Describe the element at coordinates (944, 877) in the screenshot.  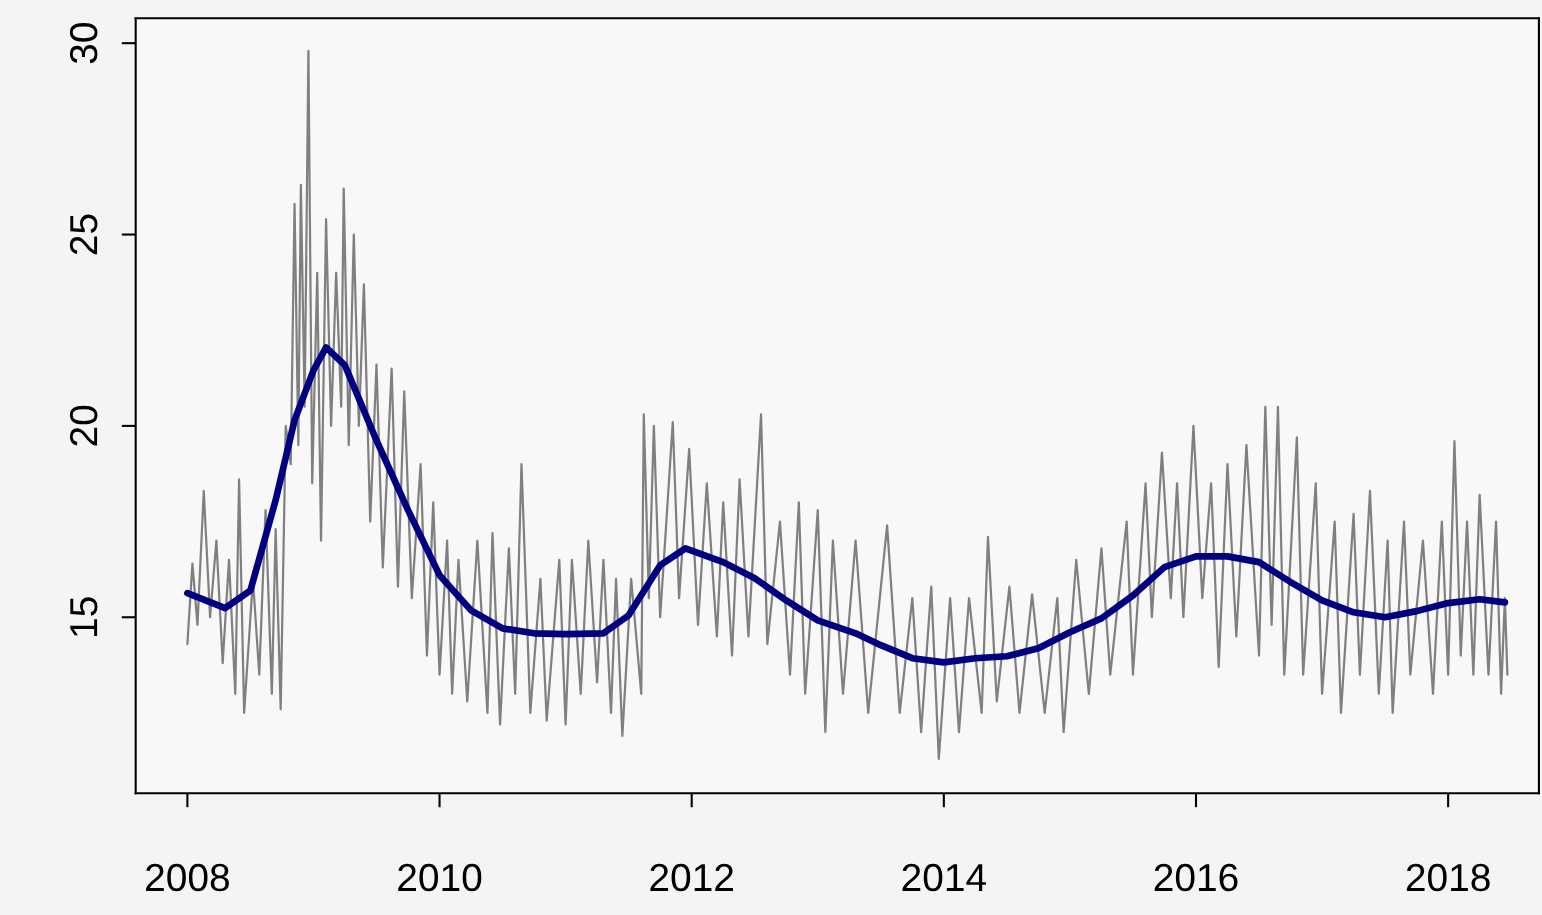
I see `x-tick-label: 2014` at that location.